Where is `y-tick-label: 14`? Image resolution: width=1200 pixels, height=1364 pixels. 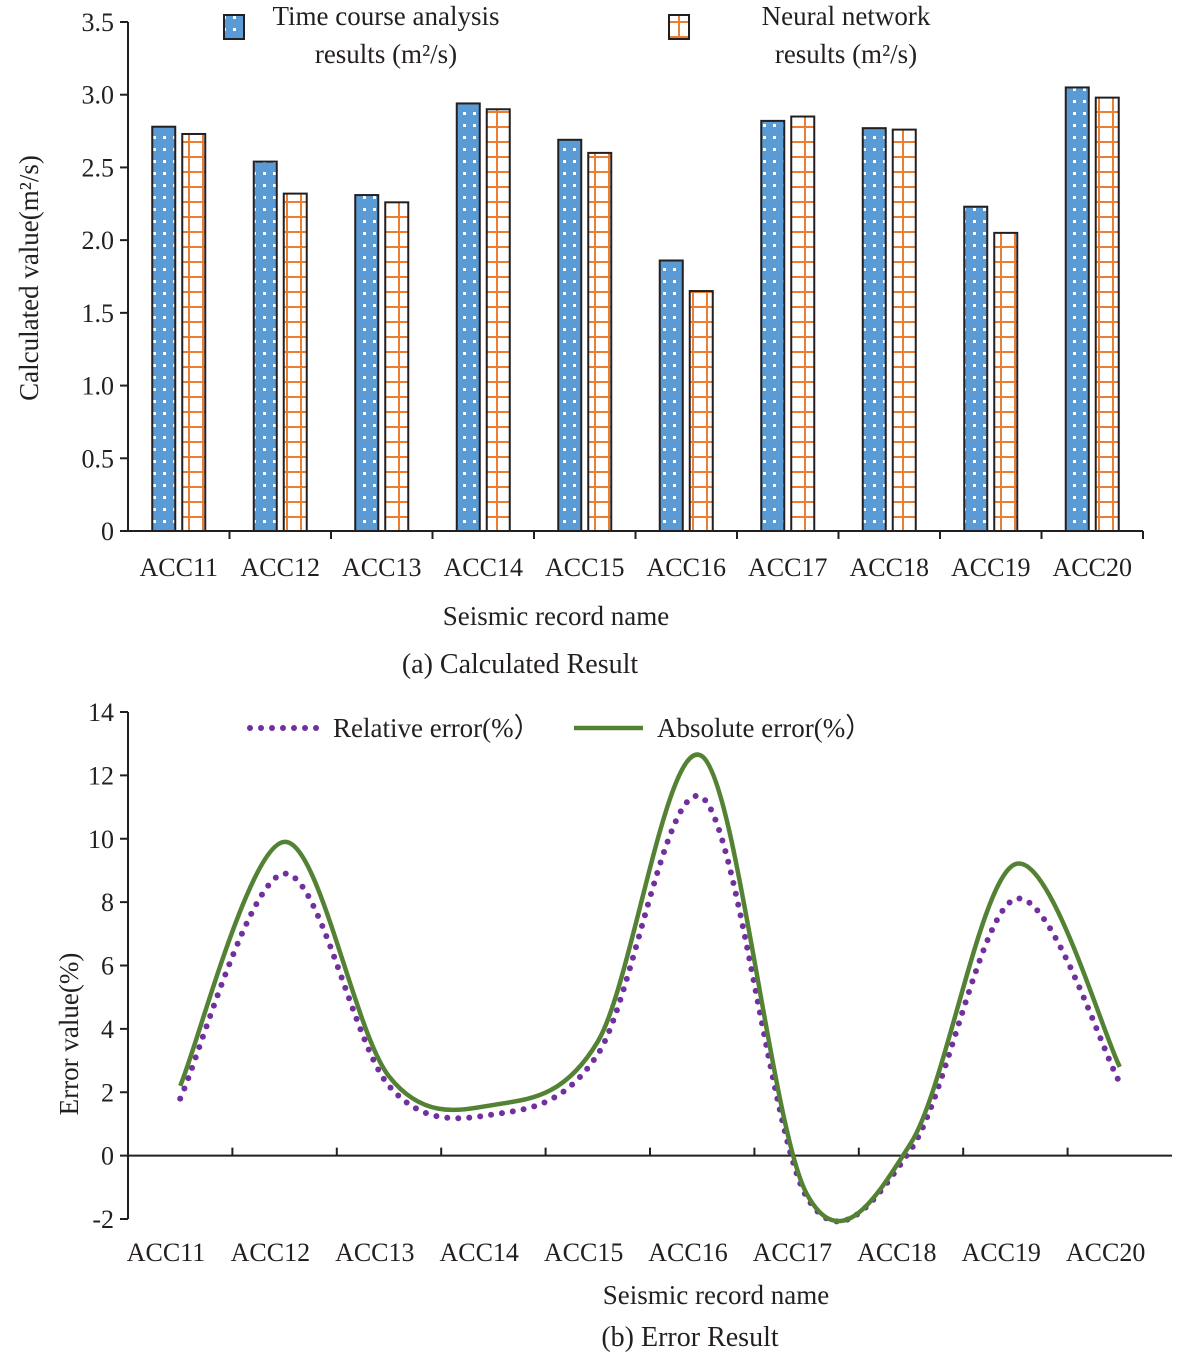
y-tick-label: 14 is located at coordinates (101, 712).